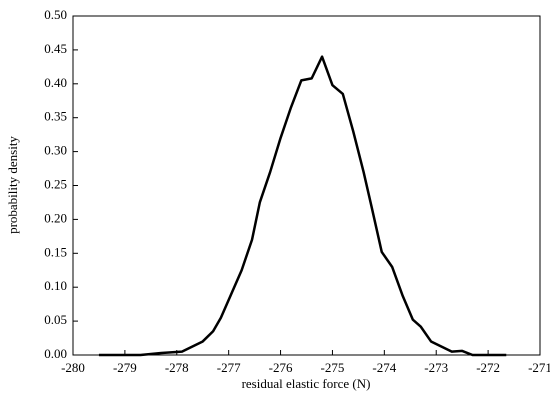  What do you see at coordinates (55, 183) in the screenshot?
I see `y-tick-label: 0.25` at bounding box center [55, 183].